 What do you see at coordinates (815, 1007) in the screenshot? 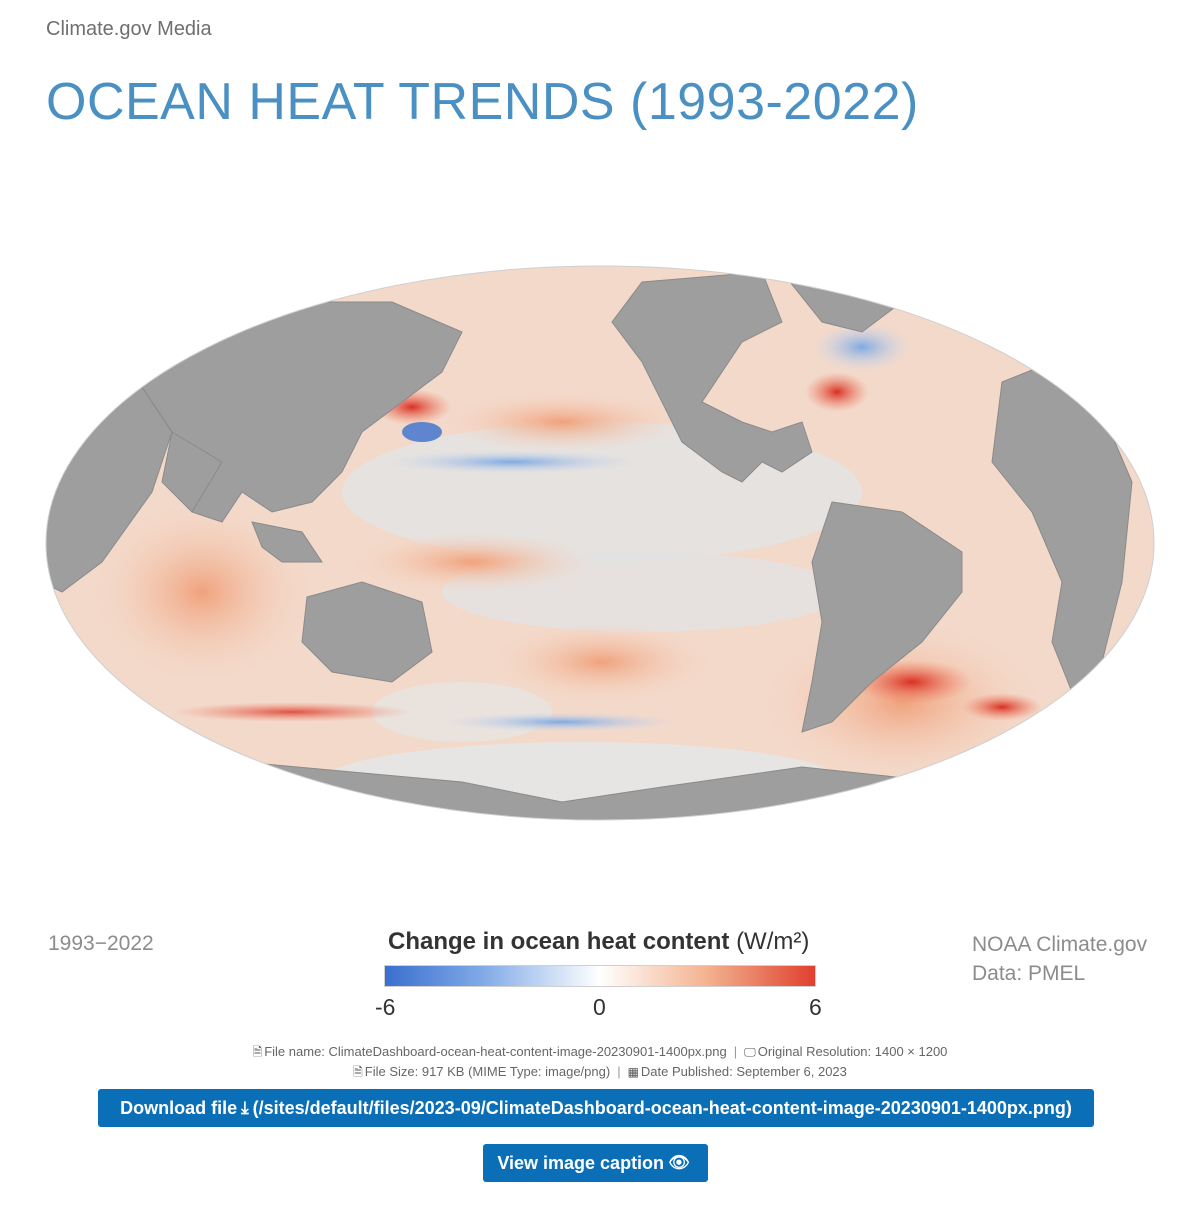
I see `legend-max-label: 6` at bounding box center [815, 1007].